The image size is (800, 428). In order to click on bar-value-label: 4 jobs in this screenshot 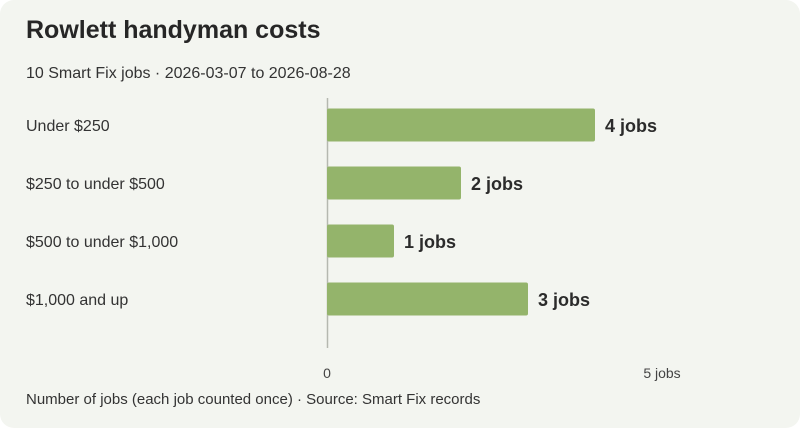, I will do `click(631, 126)`.